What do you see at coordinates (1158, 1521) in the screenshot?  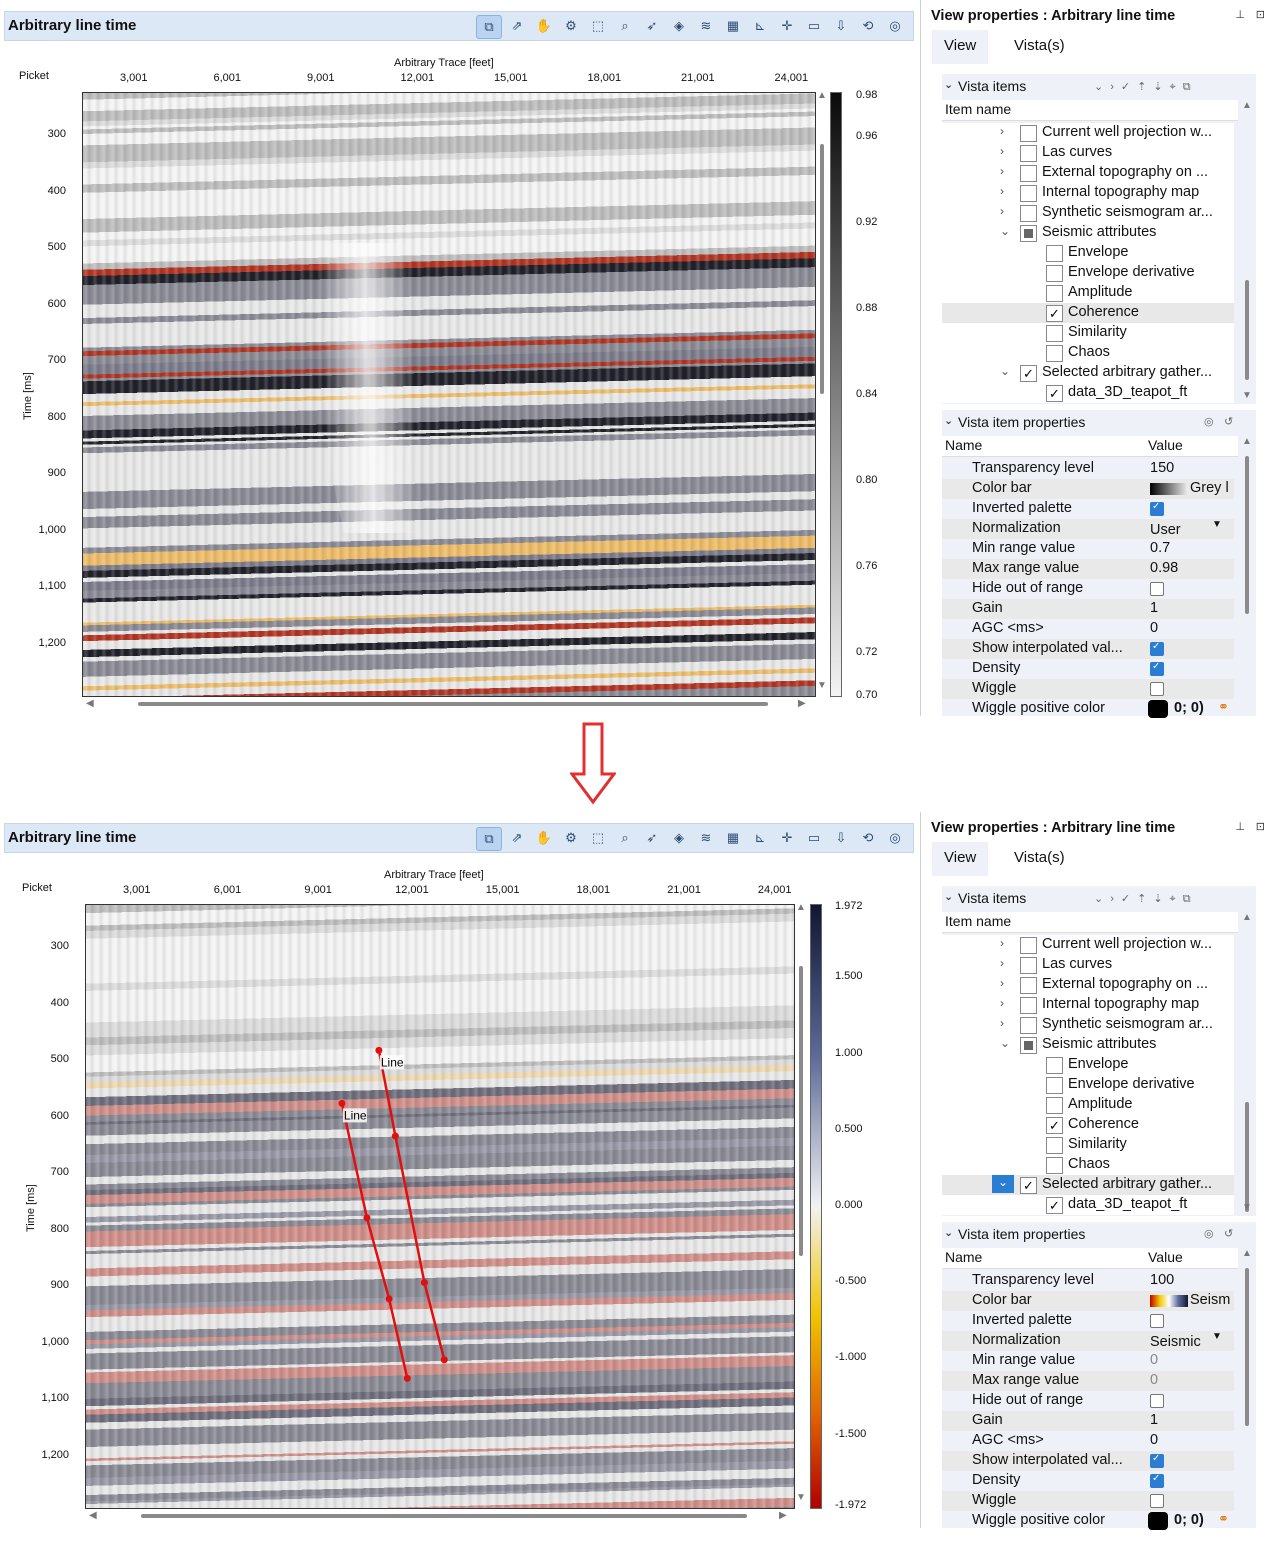 I see `color-swatch` at bounding box center [1158, 1521].